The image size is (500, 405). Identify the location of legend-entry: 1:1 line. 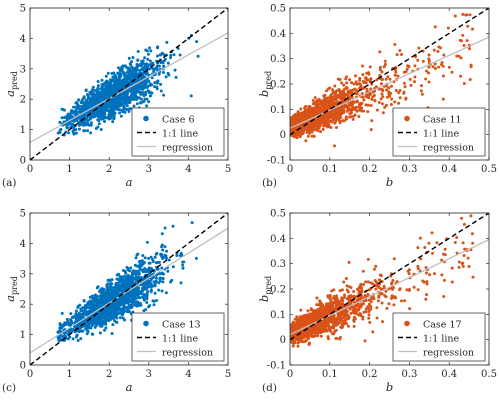
(441, 134).